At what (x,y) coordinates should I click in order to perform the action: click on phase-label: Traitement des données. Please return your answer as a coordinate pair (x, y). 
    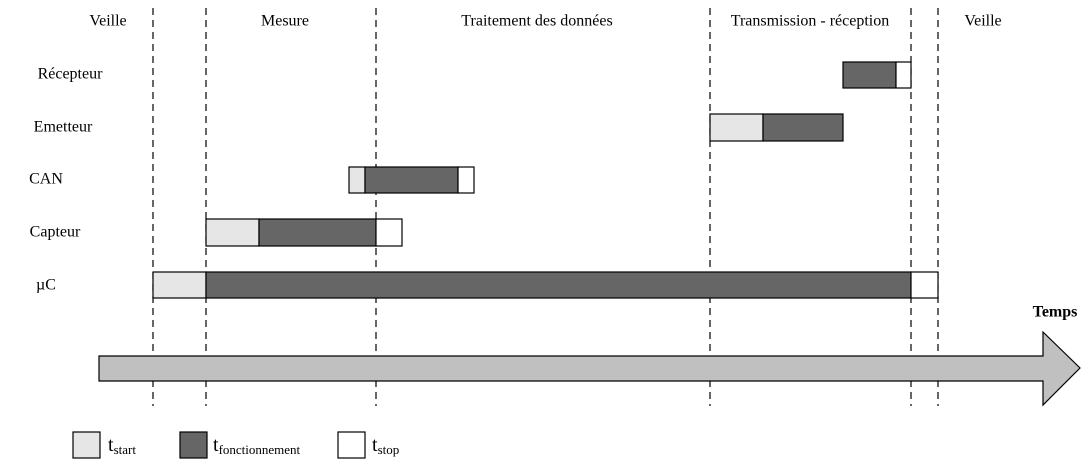
    Looking at the image, I should click on (536, 21).